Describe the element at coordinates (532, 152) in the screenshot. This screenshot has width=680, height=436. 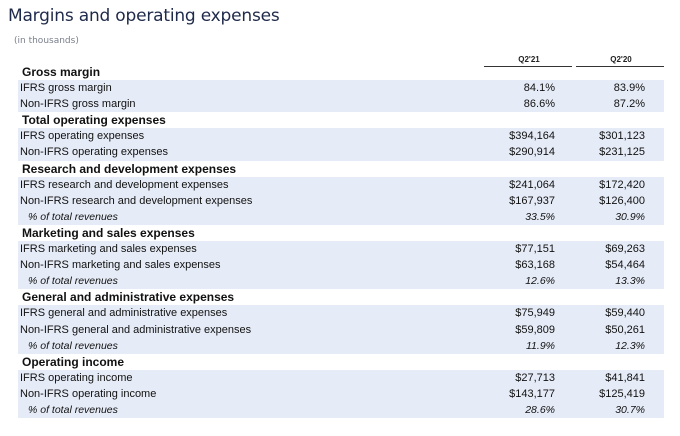
I see `value-q2-21: $290,914` at that location.